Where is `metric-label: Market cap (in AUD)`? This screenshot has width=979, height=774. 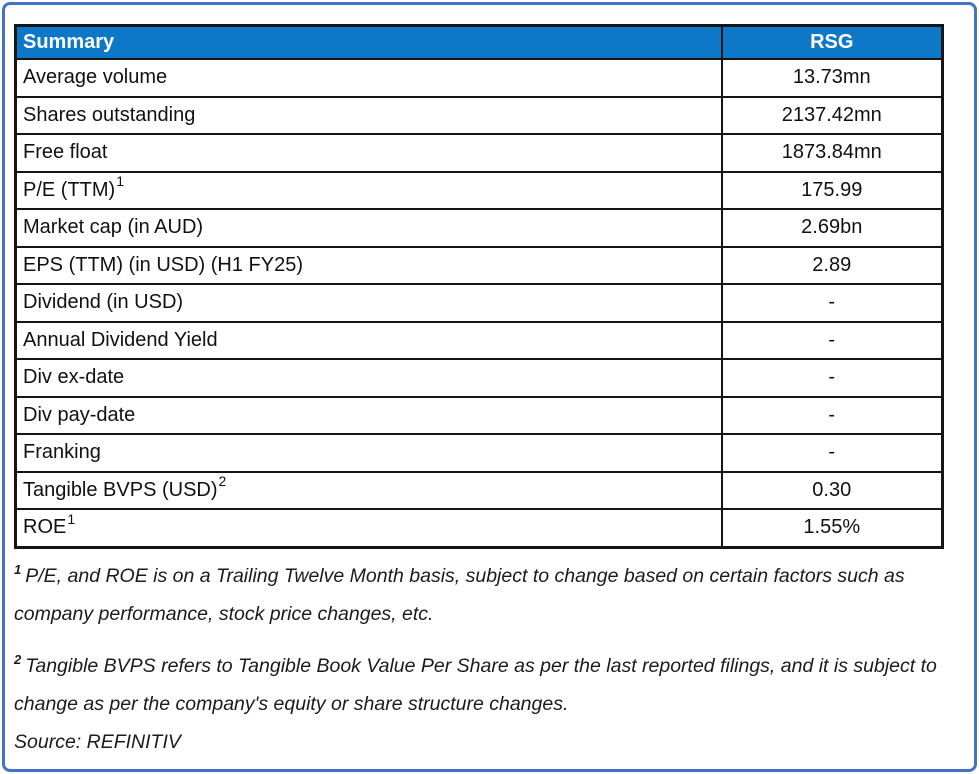
metric-label: Market cap (in AUD) is located at coordinates (368, 228).